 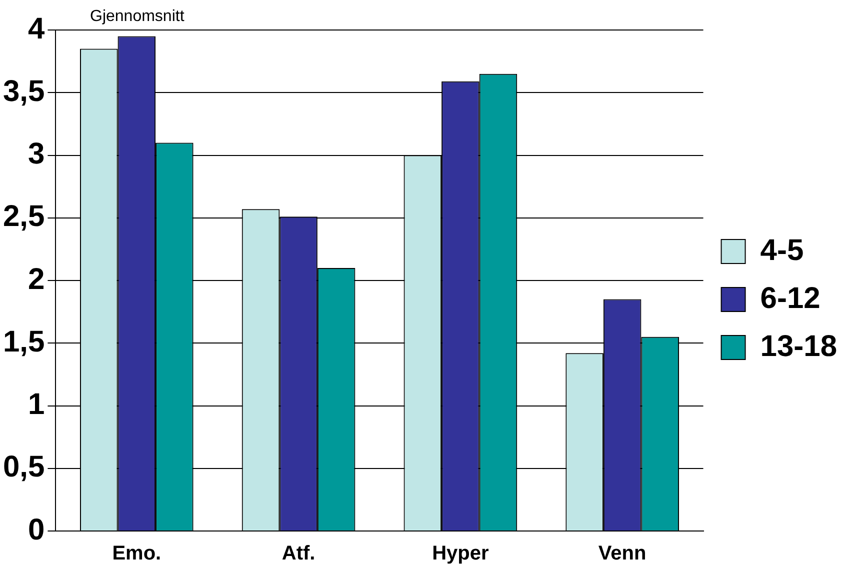 I want to click on x-tick-label: Venn, so click(x=622, y=553).